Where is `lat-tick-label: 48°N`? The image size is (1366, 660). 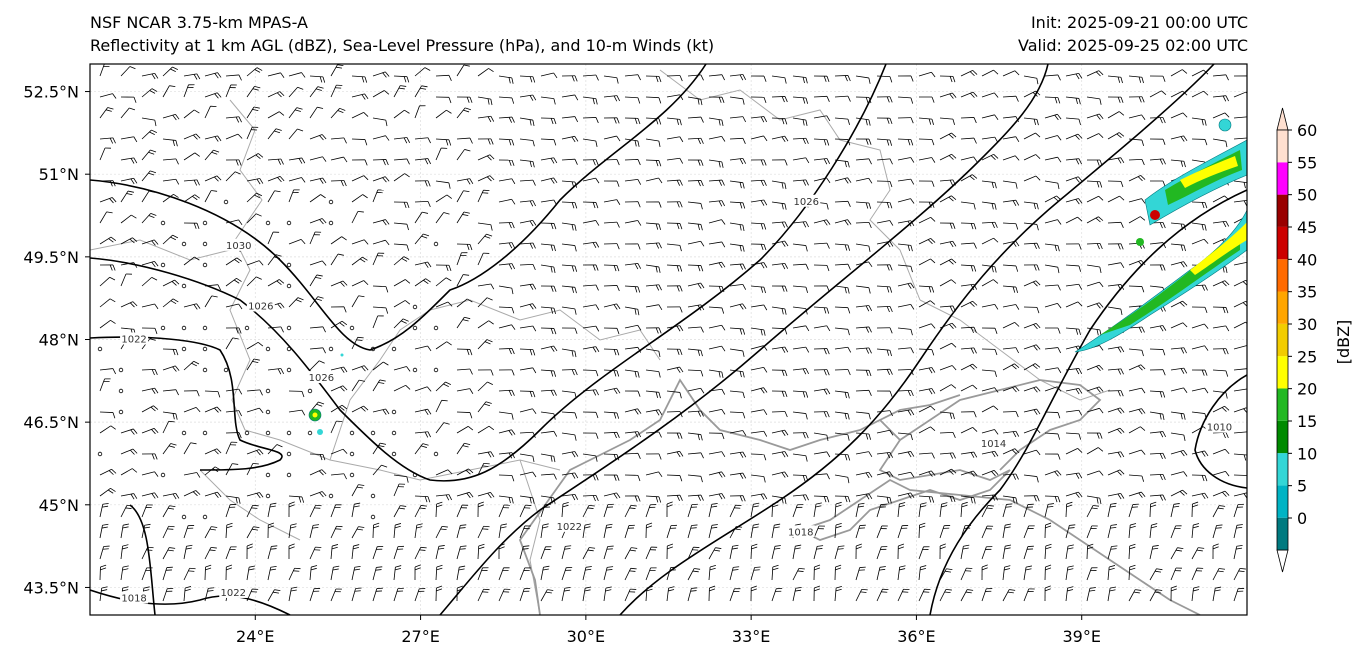 lat-tick-label: 48°N is located at coordinates (59, 340).